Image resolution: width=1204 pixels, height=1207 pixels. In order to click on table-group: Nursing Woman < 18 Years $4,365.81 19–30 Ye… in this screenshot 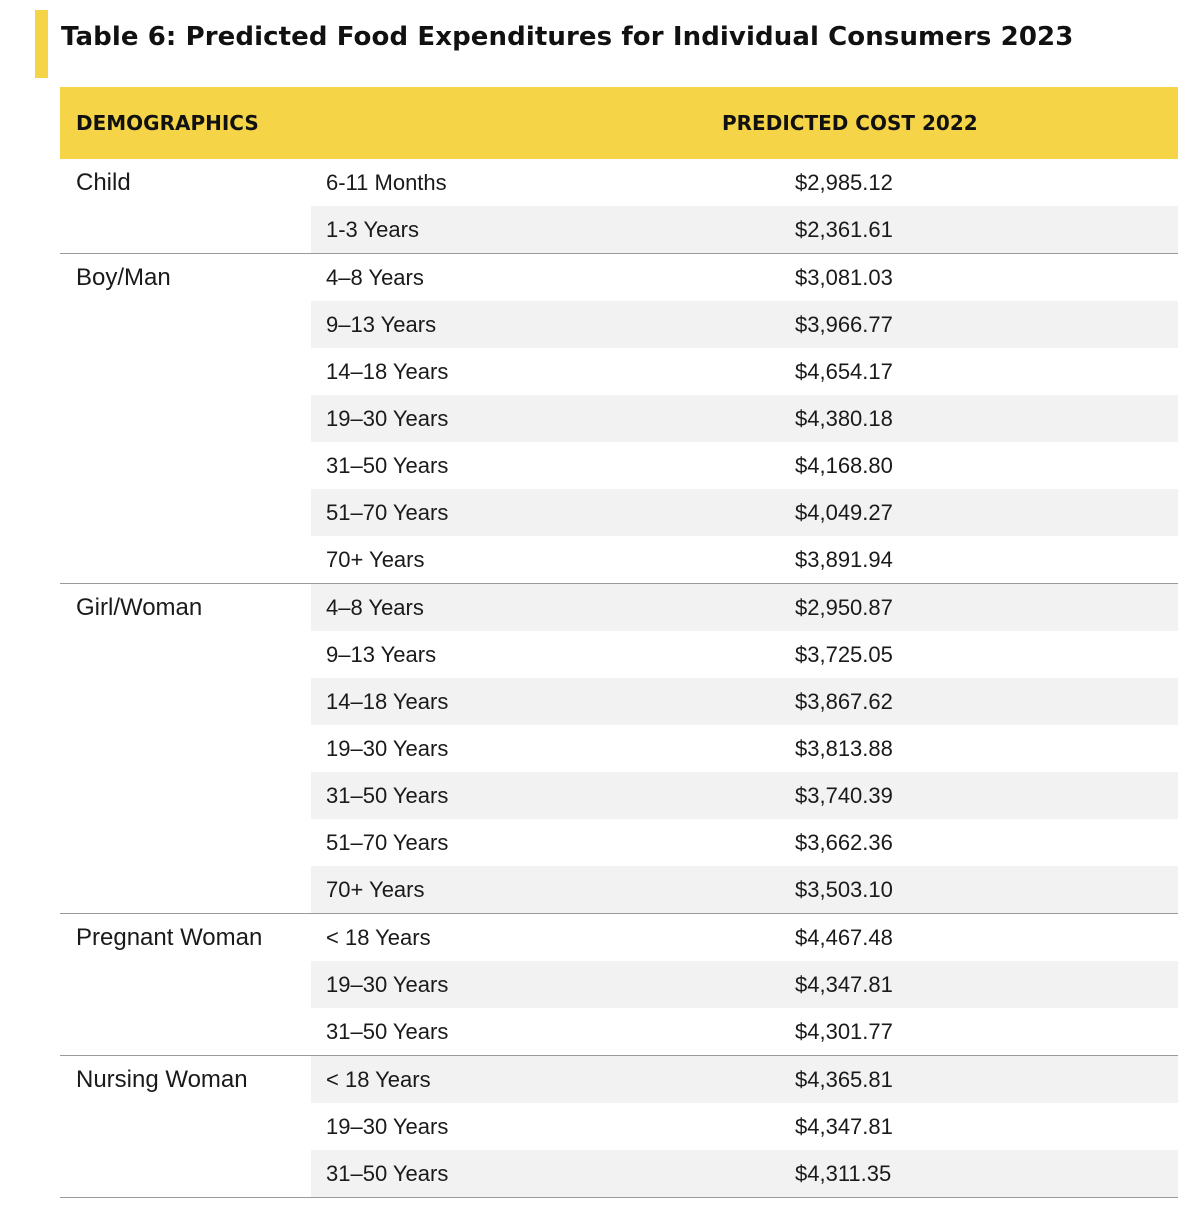, I will do `click(619, 1127)`.